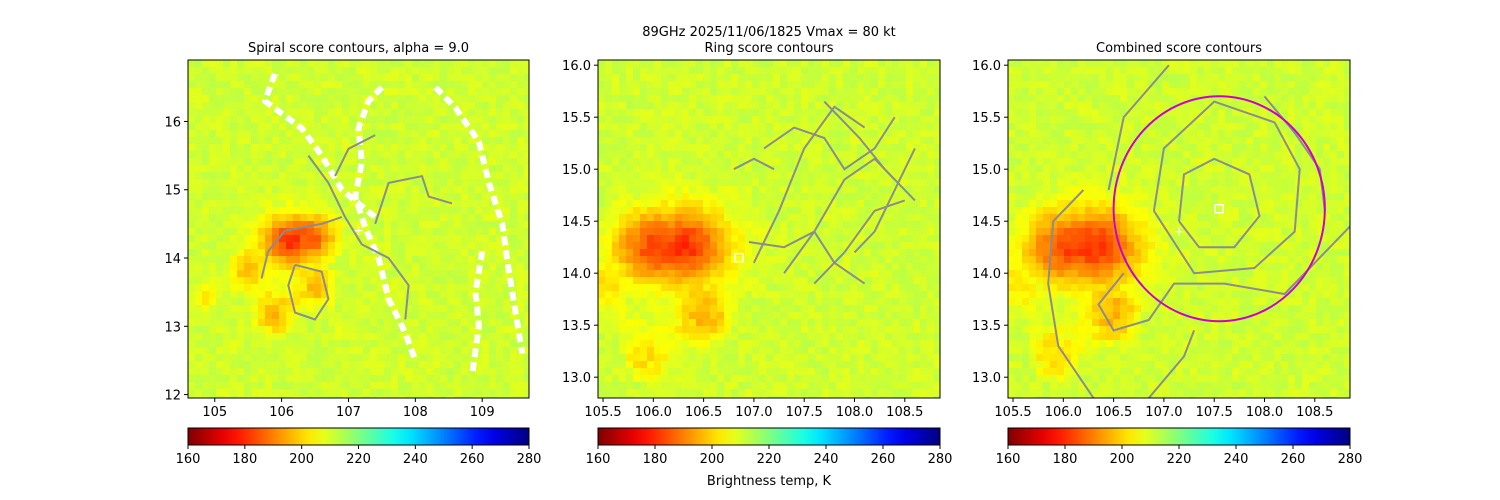  Describe the element at coordinates (602, 412) in the screenshot. I see `x-tick-label: 105.5` at that location.